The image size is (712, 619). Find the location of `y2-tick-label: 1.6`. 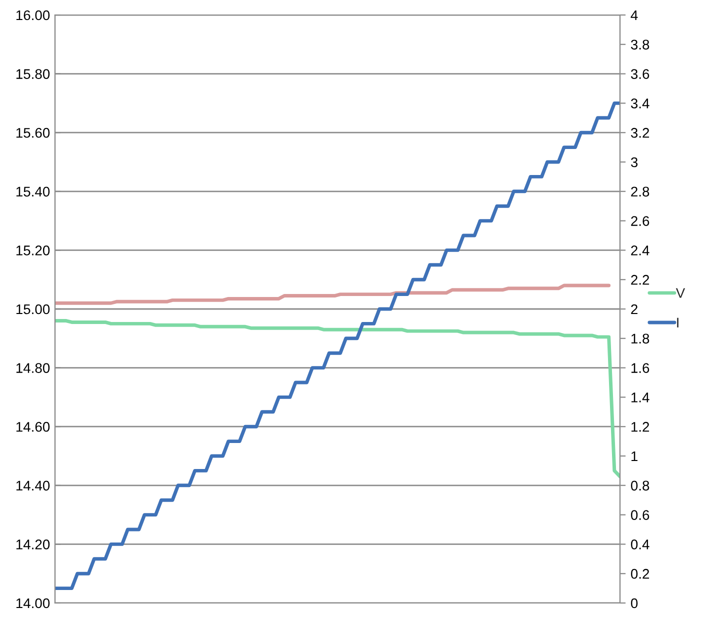

y2-tick-label: 1.6 is located at coordinates (640, 368).